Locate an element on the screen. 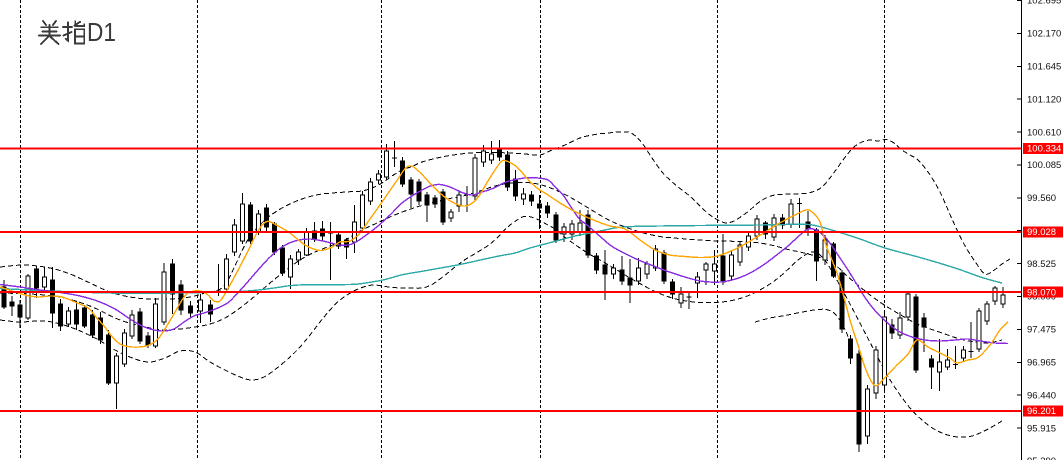 This screenshot has width=1063, height=460. svg-text: 98.525 is located at coordinates (1041, 264).